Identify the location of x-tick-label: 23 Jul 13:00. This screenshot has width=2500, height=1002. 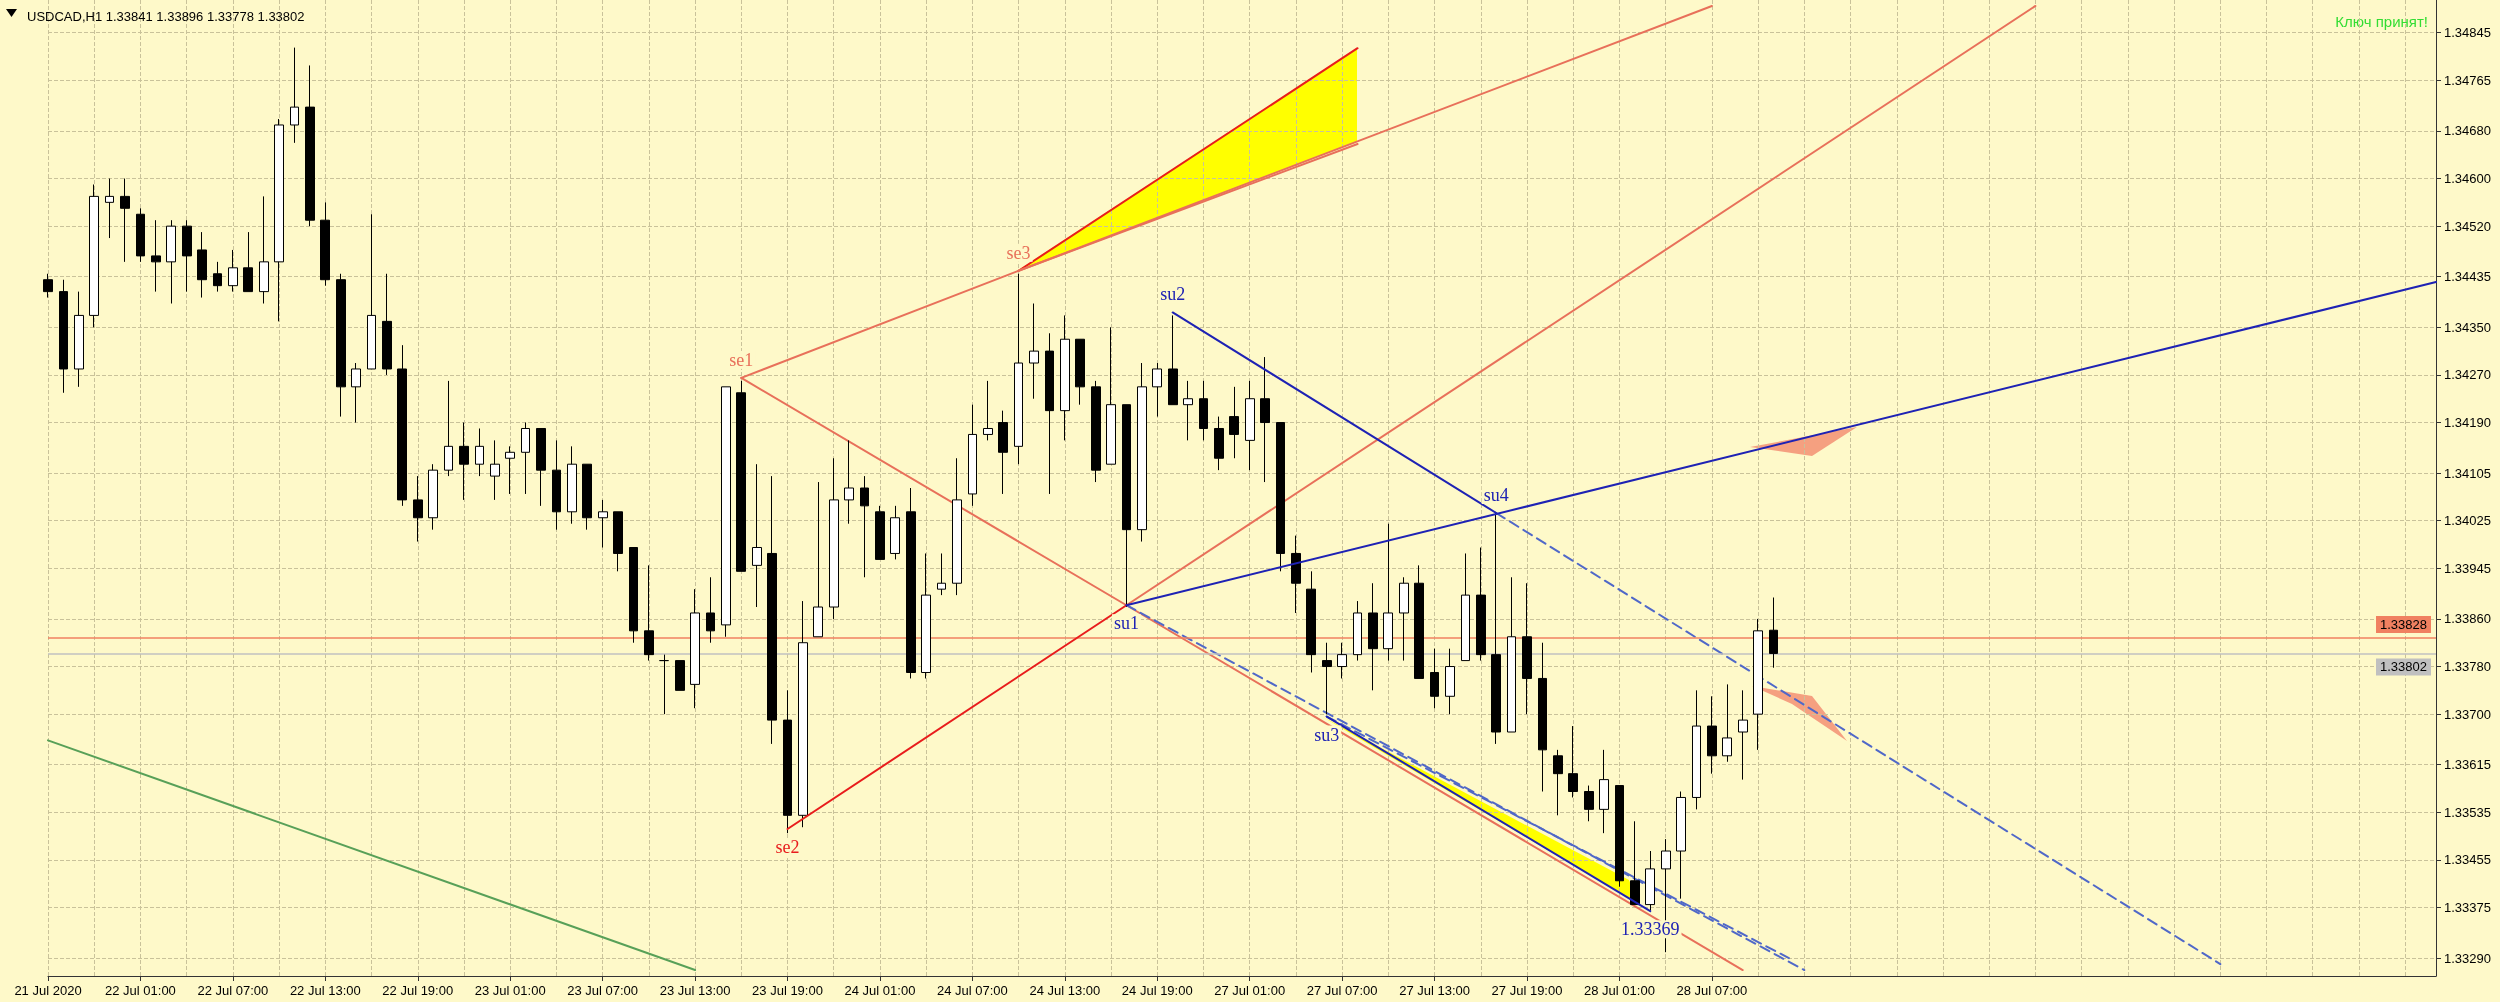
(695, 990).